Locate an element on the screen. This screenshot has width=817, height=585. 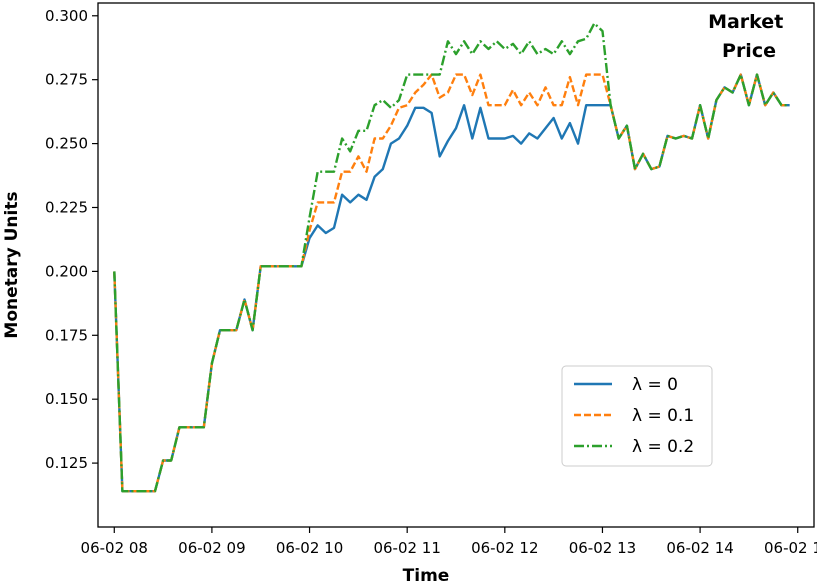
x-tick-label: 06-02 14 is located at coordinates (699, 548).